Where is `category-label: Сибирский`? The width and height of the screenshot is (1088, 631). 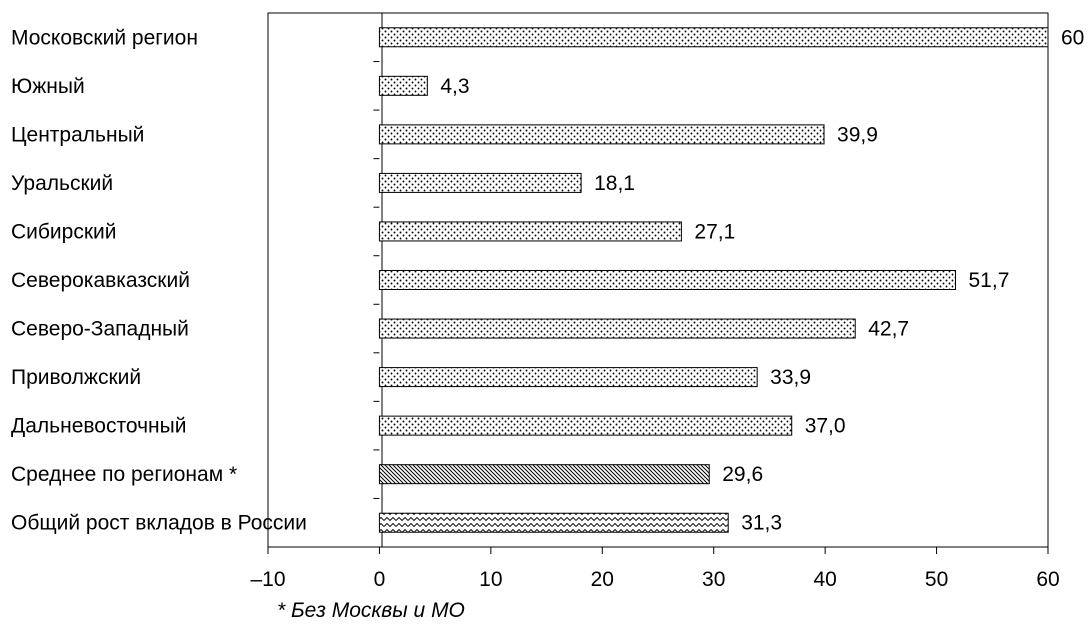 category-label: Сибирский is located at coordinates (63, 231).